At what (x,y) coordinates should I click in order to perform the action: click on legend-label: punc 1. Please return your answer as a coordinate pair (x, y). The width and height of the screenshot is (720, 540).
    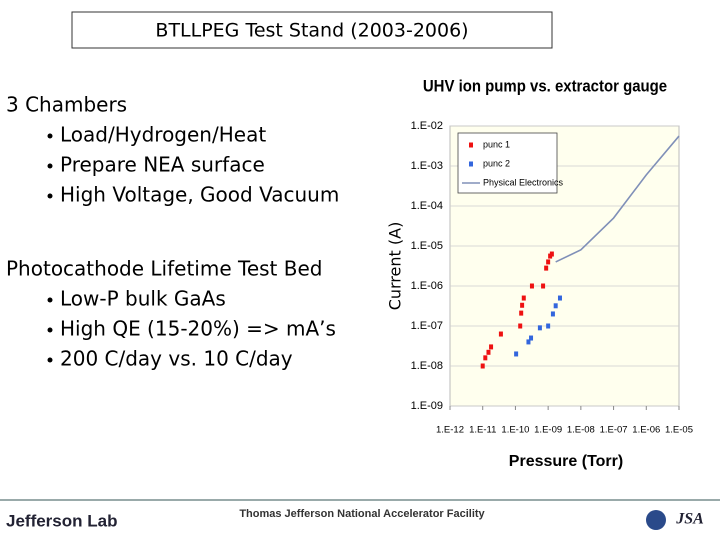
    Looking at the image, I should click on (496, 144).